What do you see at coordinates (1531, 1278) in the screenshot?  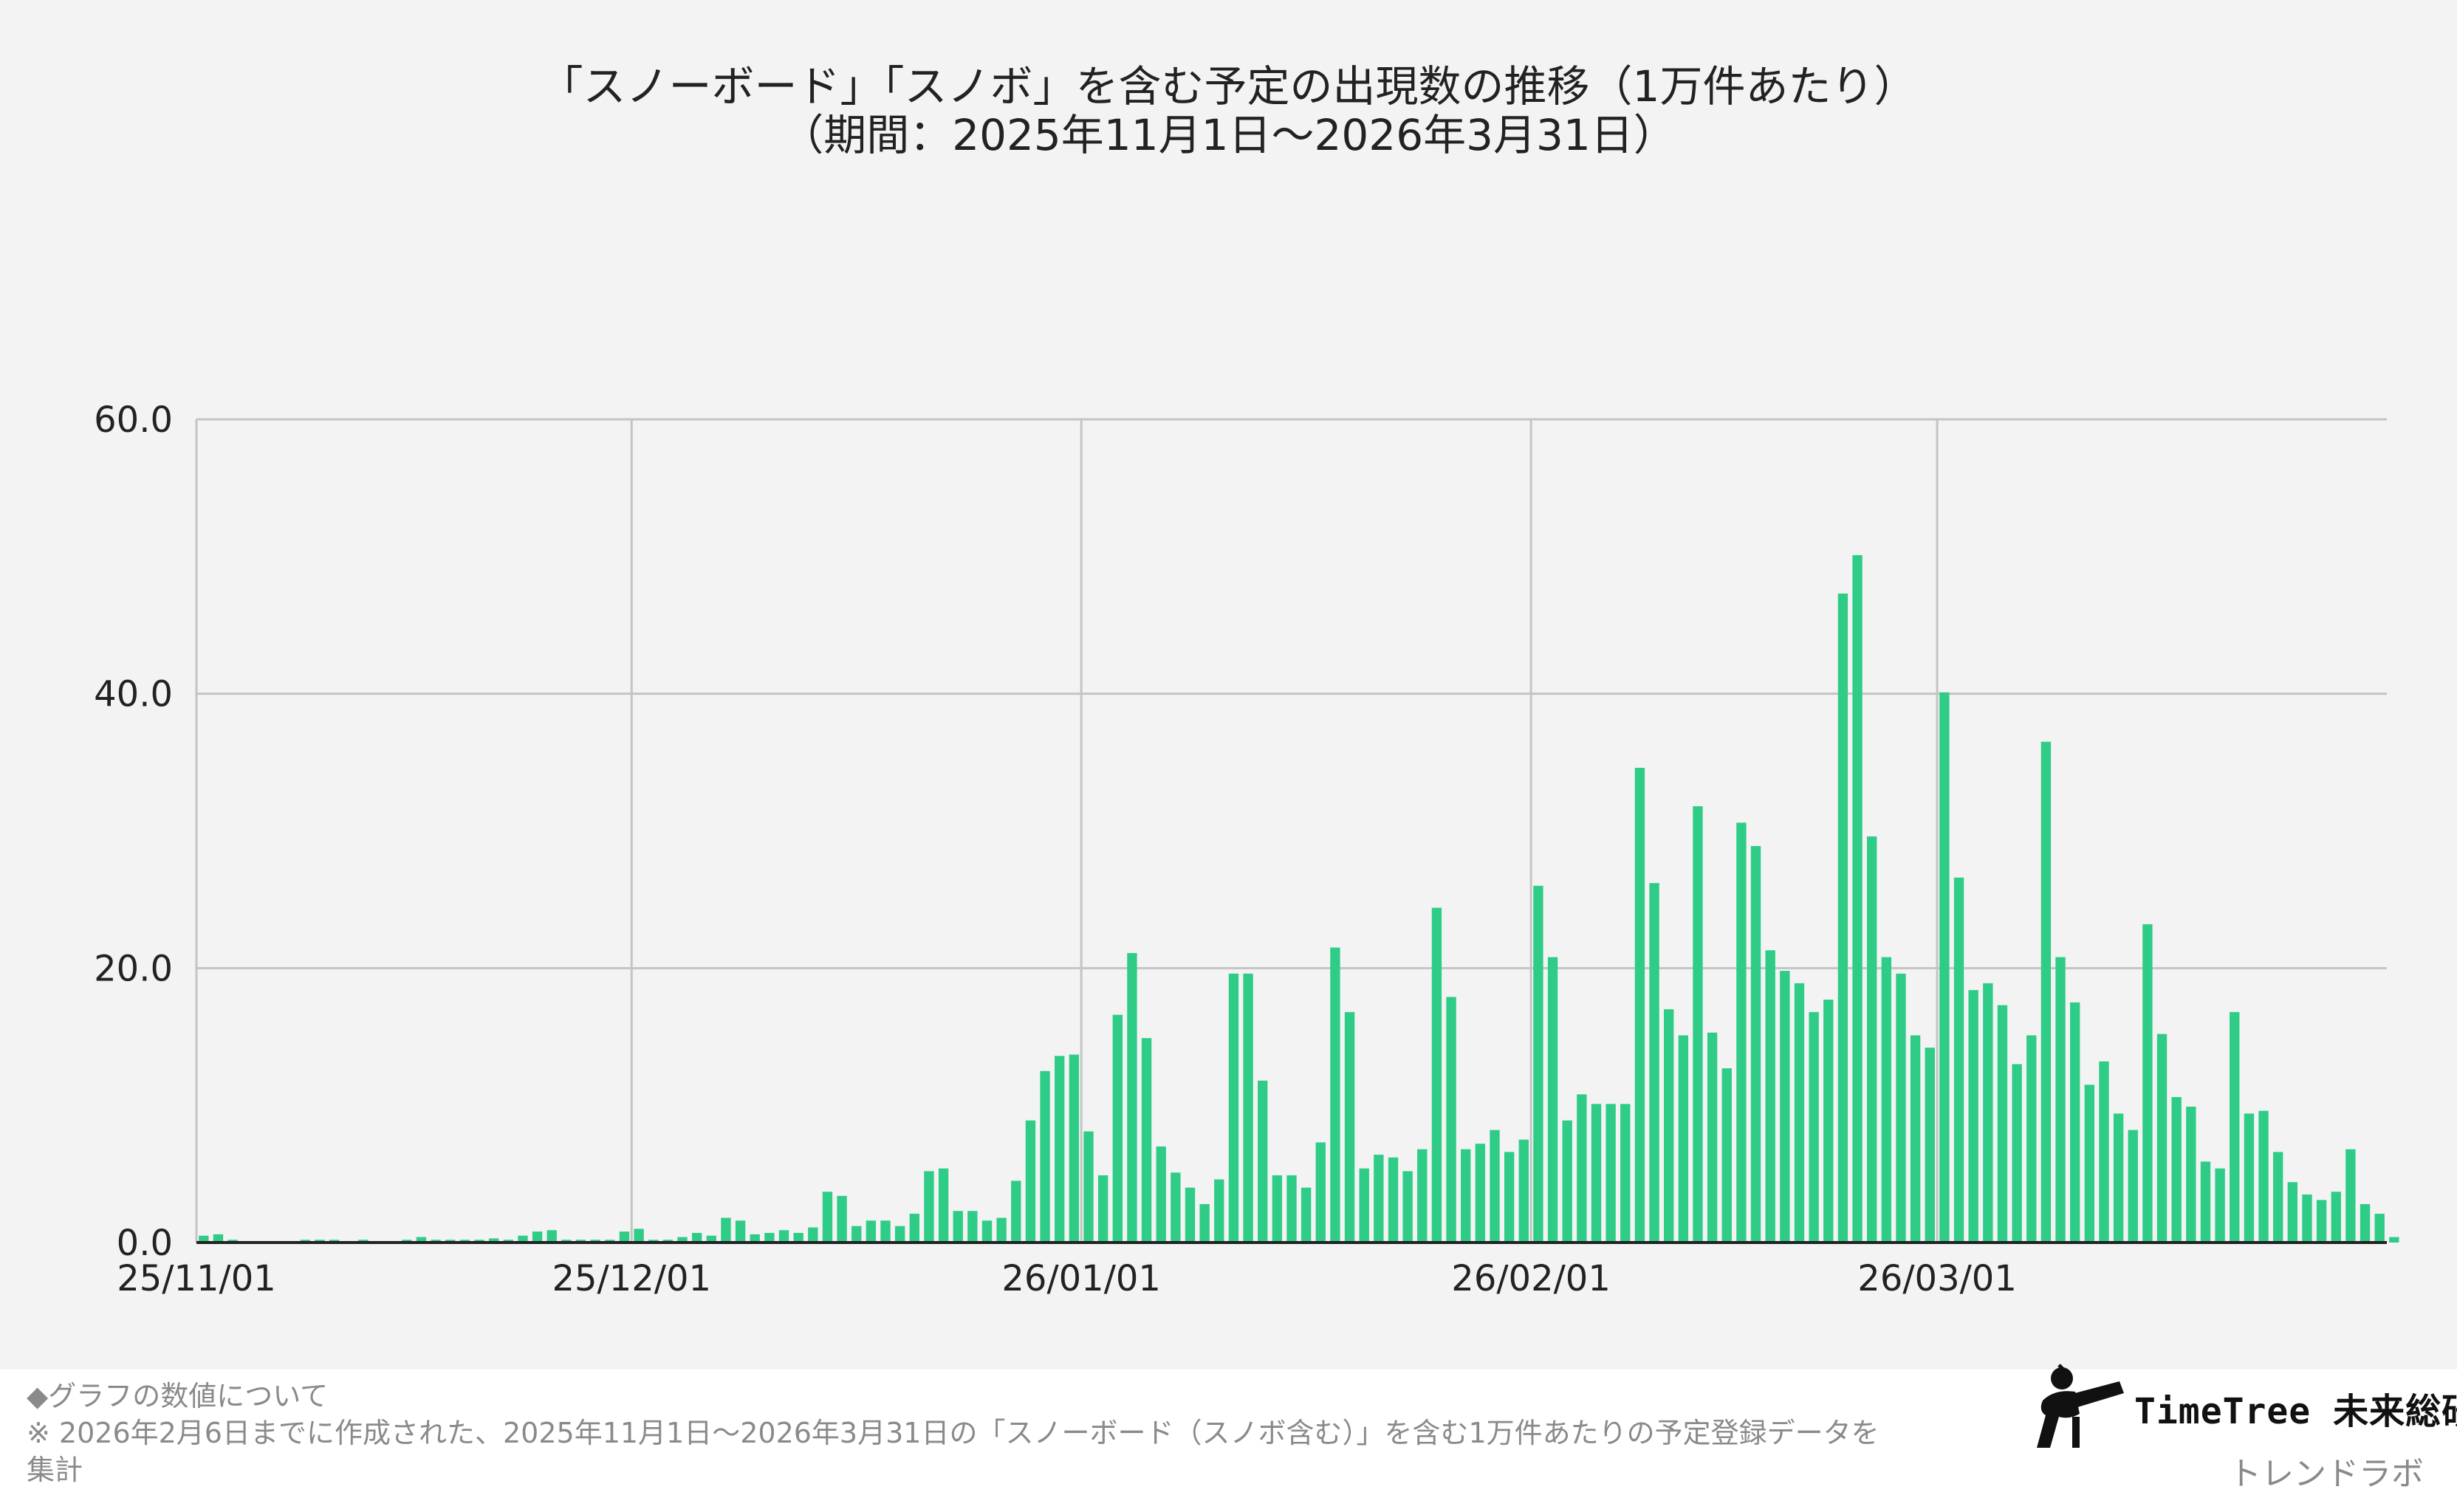 I see `x-tick-label: 26/02/01` at bounding box center [1531, 1278].